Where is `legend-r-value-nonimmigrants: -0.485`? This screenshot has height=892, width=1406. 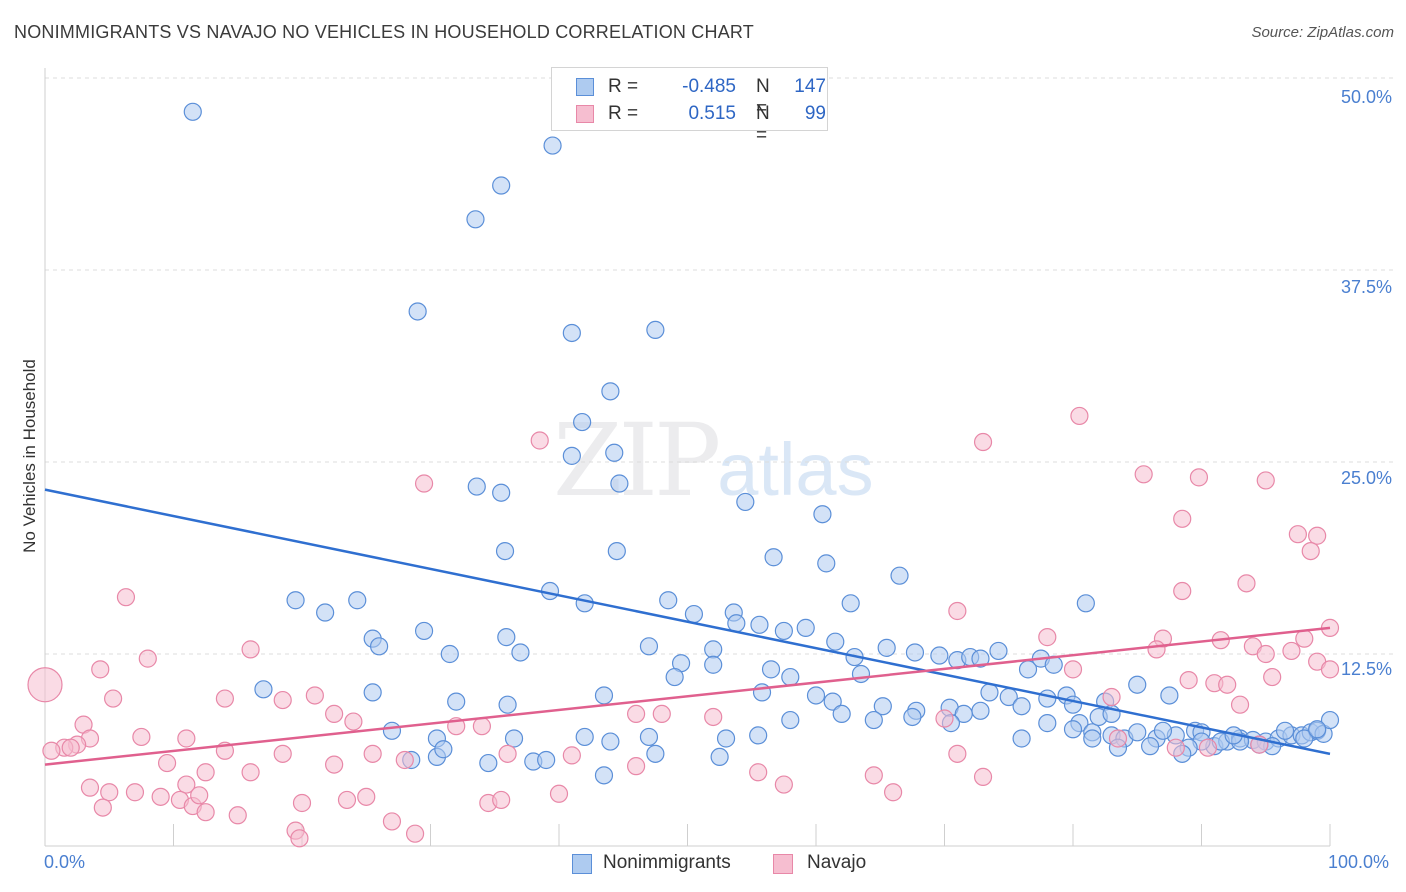 legend-r-value-nonimmigrants: -0.485 is located at coordinates (709, 86).